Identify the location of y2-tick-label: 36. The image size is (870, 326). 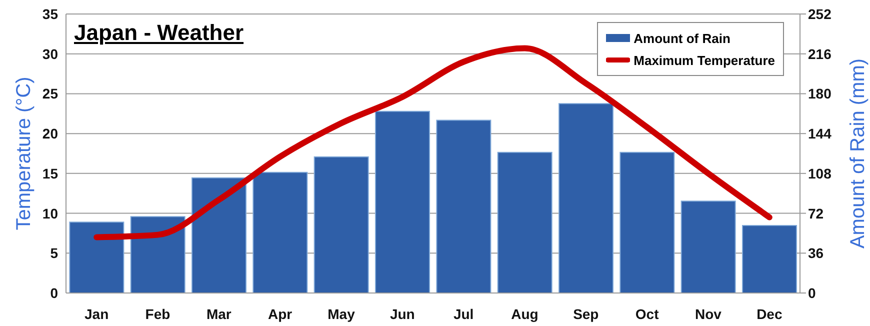
(816, 253).